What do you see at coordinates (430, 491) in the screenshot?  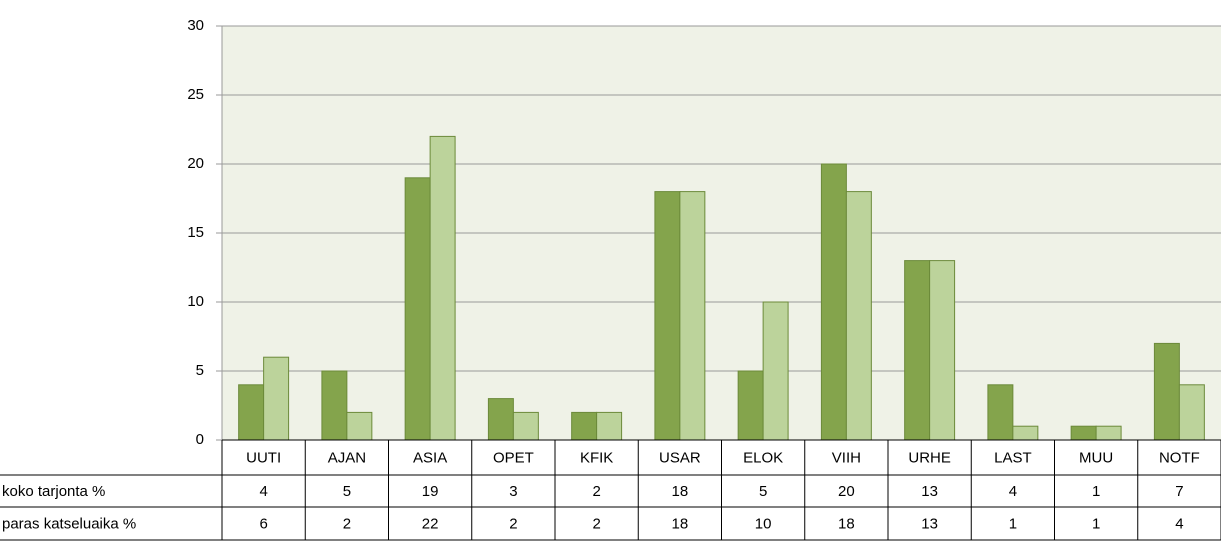 I see `table-value: 19` at bounding box center [430, 491].